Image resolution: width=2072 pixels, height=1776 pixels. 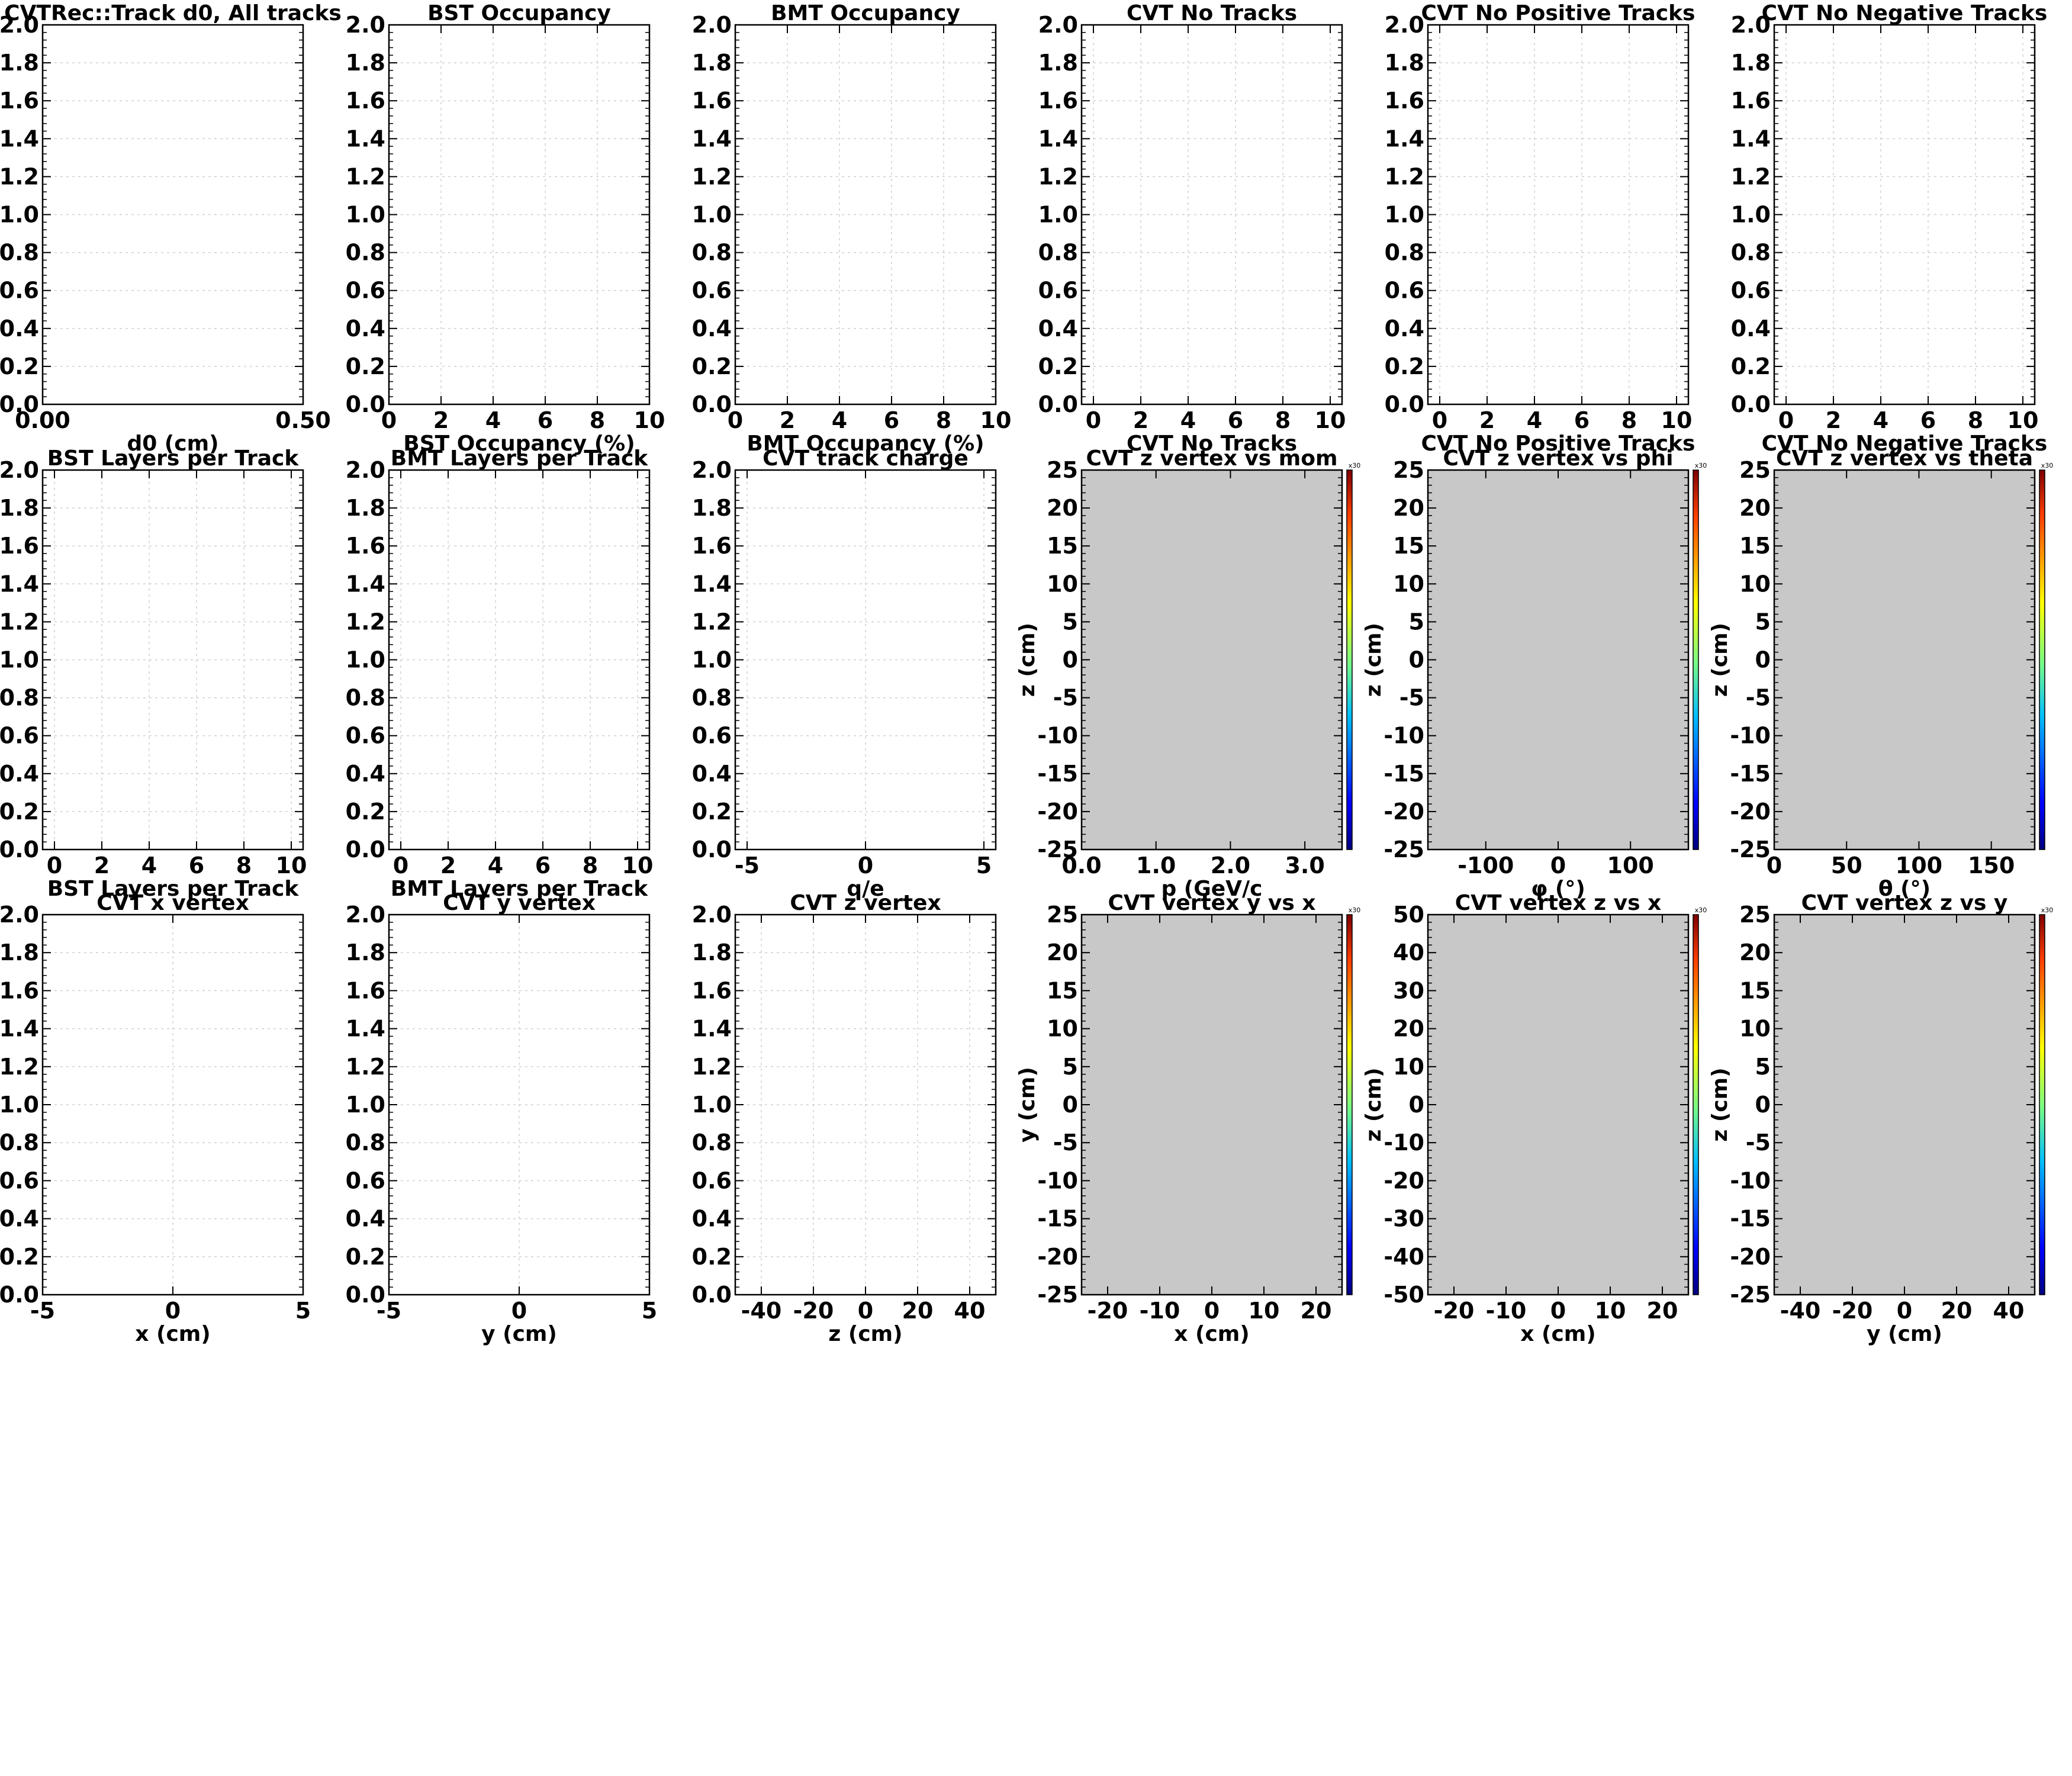 I want to click on y-tick-label: 25, so click(x=1408, y=470).